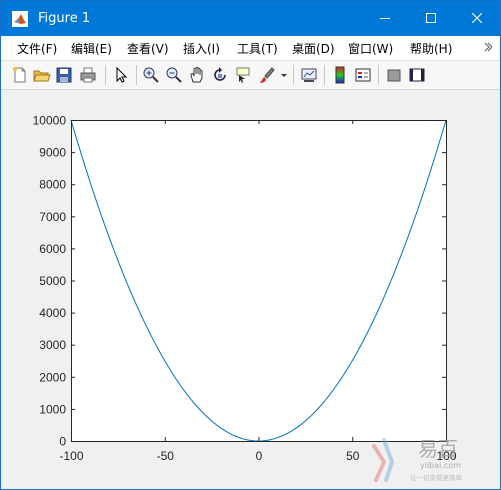 This screenshot has width=501, height=490. What do you see at coordinates (166, 456) in the screenshot?
I see `x-tick-label: -50` at bounding box center [166, 456].